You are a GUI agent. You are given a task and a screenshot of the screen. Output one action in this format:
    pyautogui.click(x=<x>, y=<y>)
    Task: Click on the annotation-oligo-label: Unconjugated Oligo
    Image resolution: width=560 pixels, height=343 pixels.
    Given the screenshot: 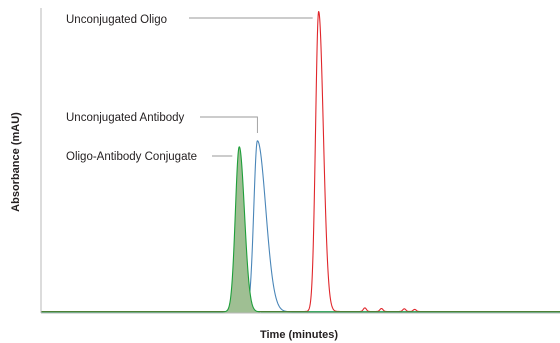 What is the action you would take?
    pyautogui.click(x=116, y=20)
    